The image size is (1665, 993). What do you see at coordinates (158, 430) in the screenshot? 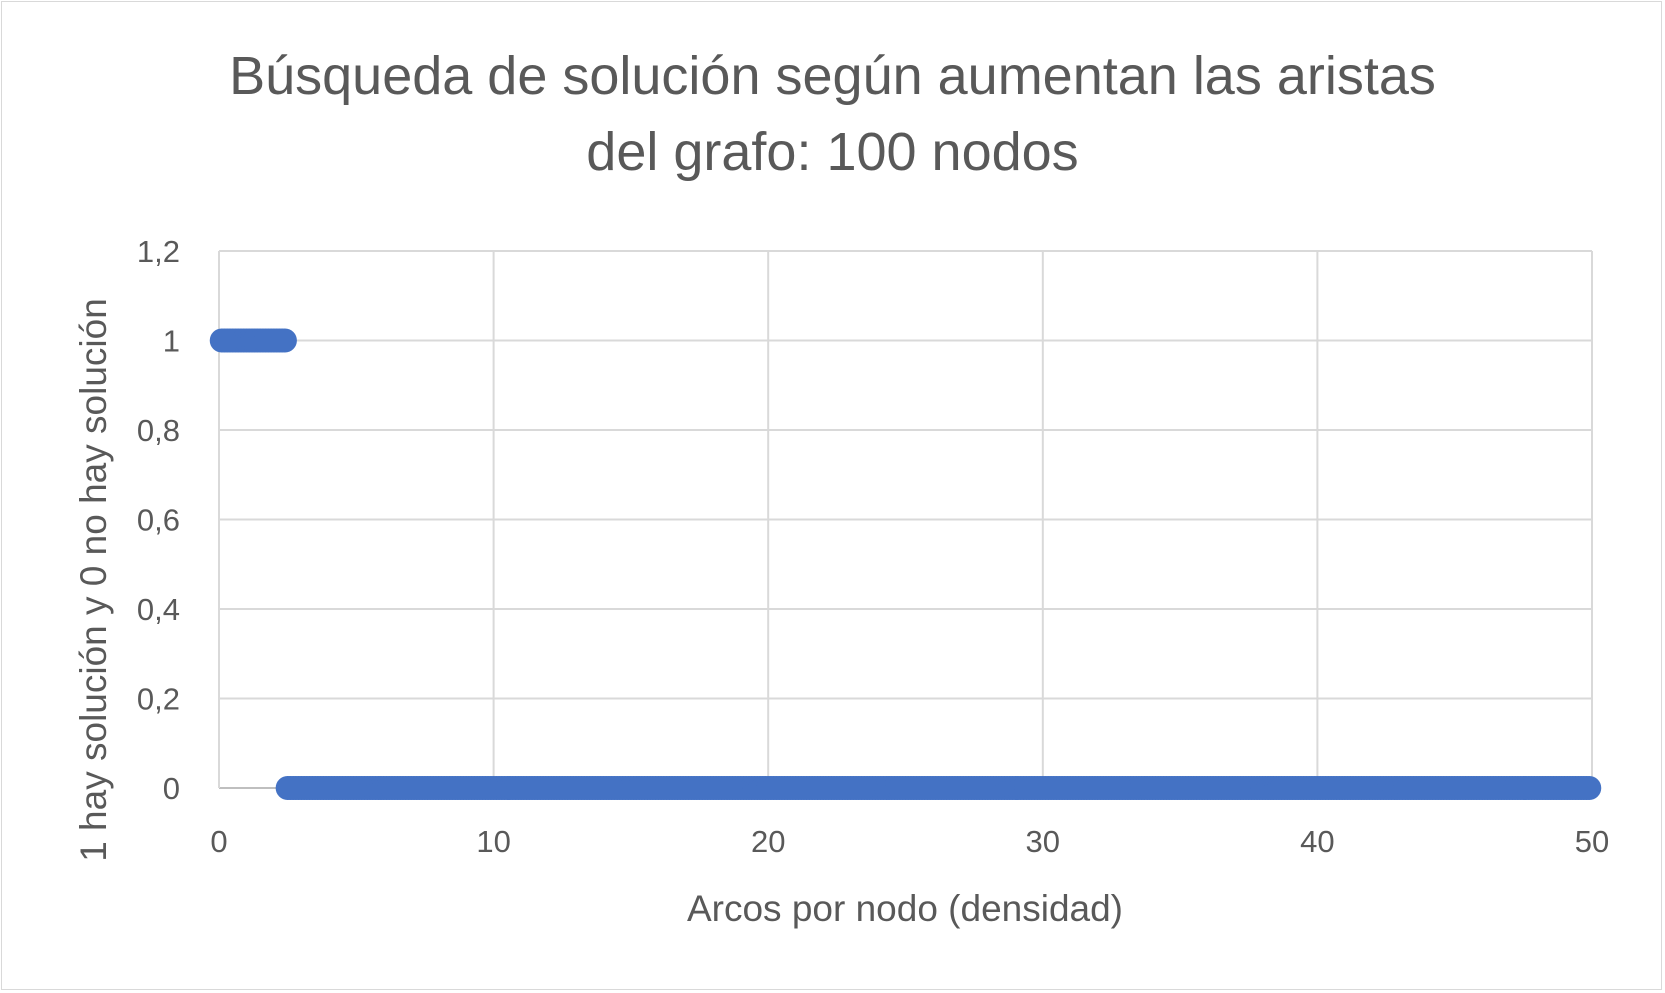
I see `y-tick-label: 0,8` at bounding box center [158, 430].